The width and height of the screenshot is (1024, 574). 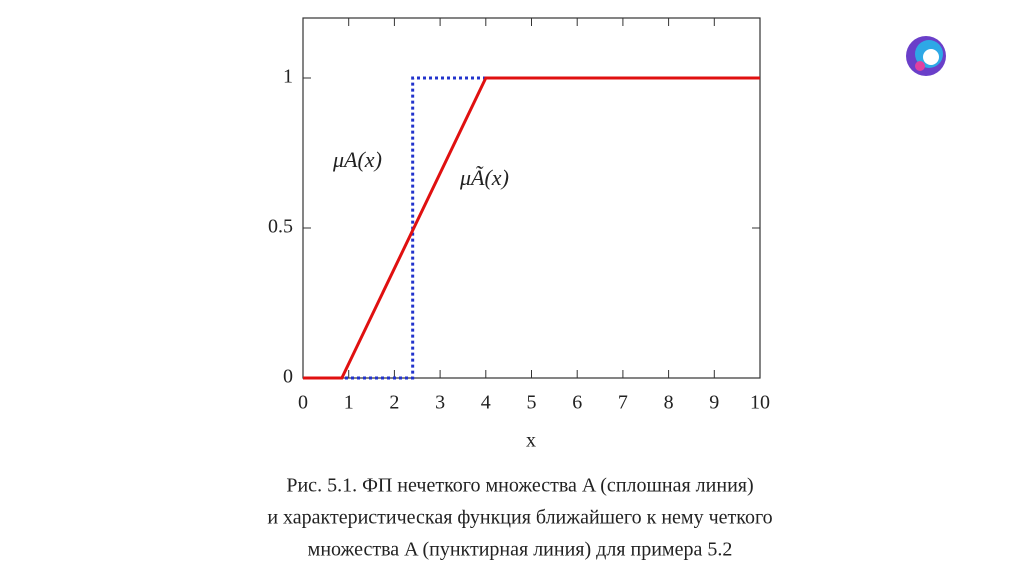 What do you see at coordinates (394, 403) in the screenshot?
I see `x-tick-label: 2` at bounding box center [394, 403].